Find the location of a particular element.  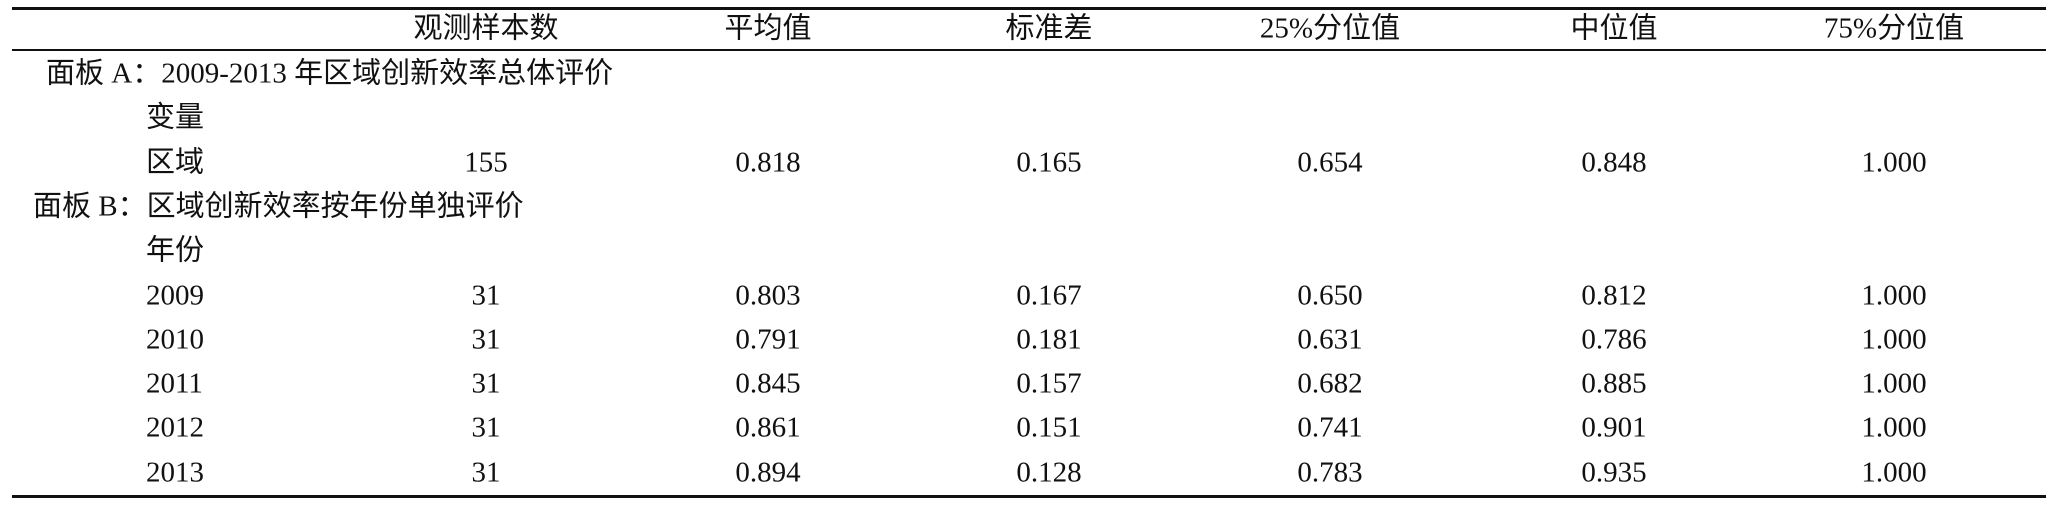

cell: 0.654 is located at coordinates (1330, 162).